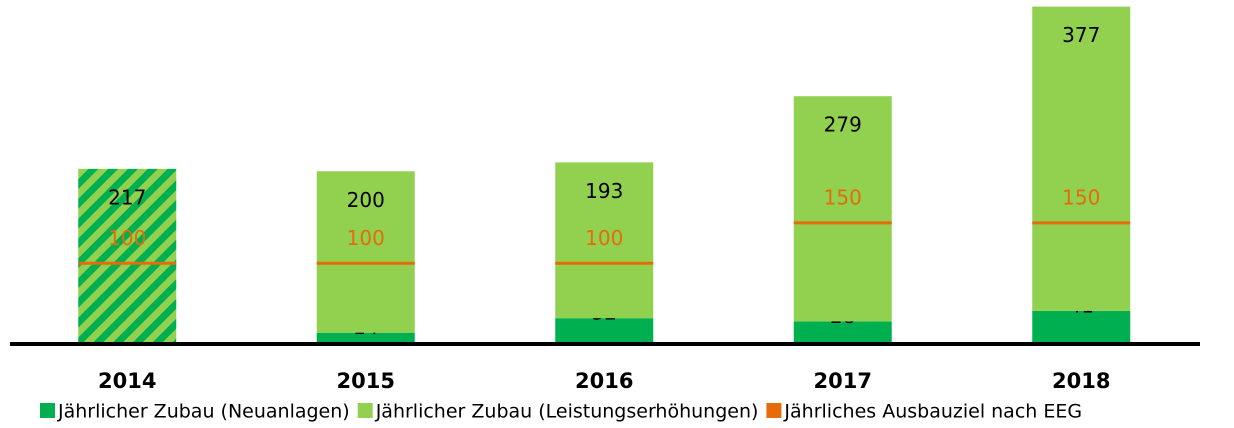  I want to click on value-label: 279, so click(843, 125).